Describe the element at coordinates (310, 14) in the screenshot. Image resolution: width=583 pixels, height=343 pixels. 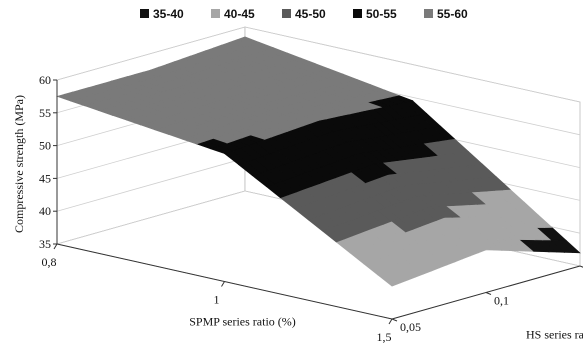
I see `legend-label-2: 45-50` at that location.